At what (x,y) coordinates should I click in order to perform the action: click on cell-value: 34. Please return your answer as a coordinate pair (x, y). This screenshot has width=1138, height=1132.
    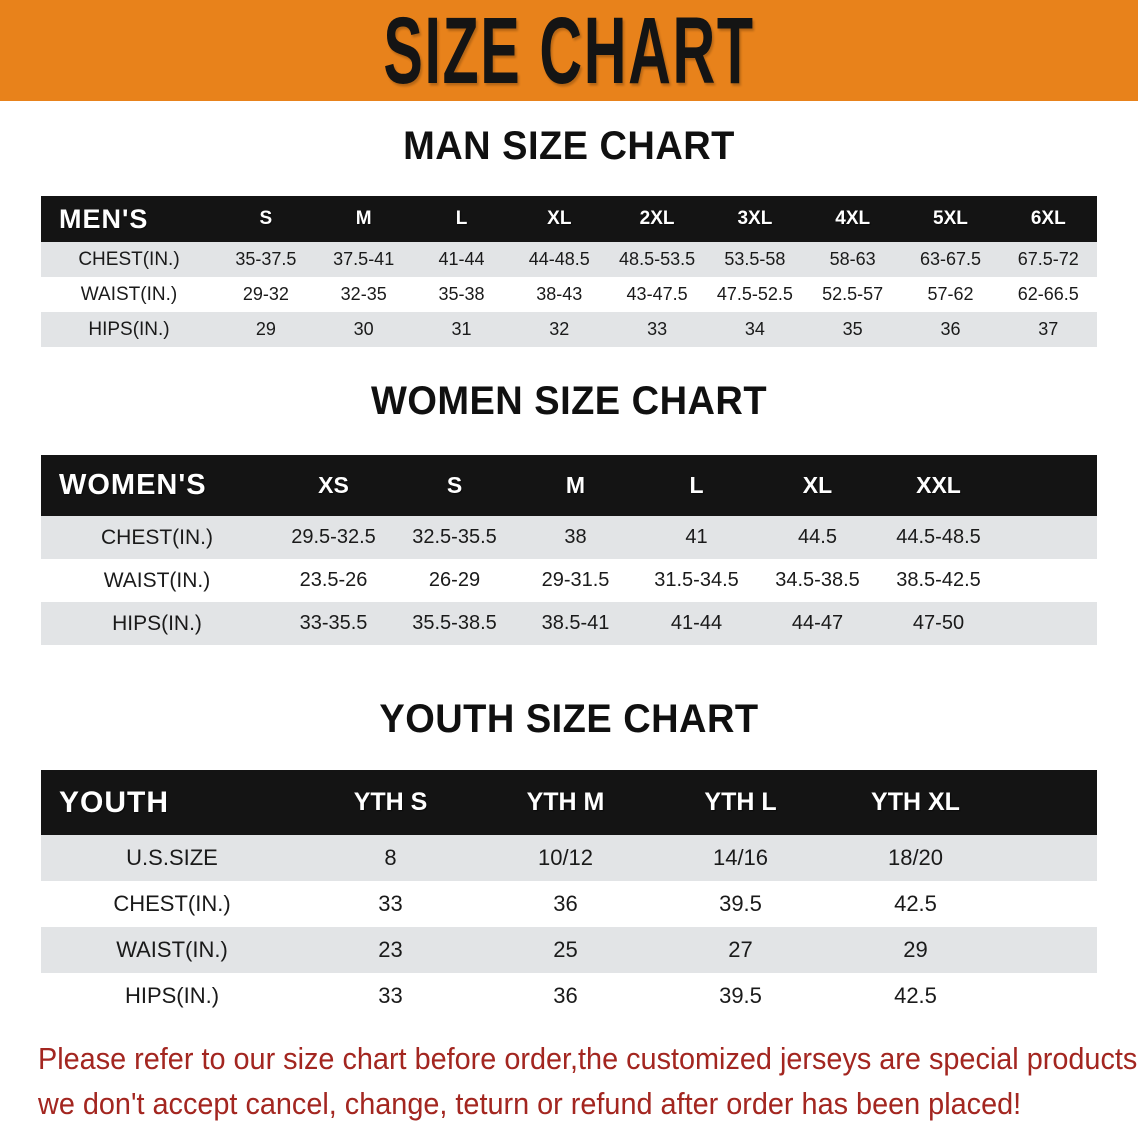
    Looking at the image, I should click on (754, 329).